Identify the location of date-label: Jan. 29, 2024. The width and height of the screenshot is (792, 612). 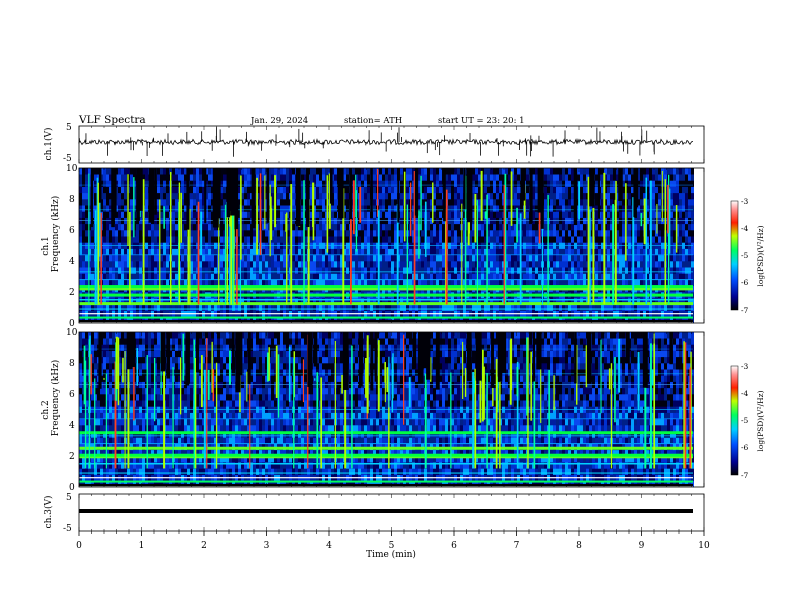
(279, 121).